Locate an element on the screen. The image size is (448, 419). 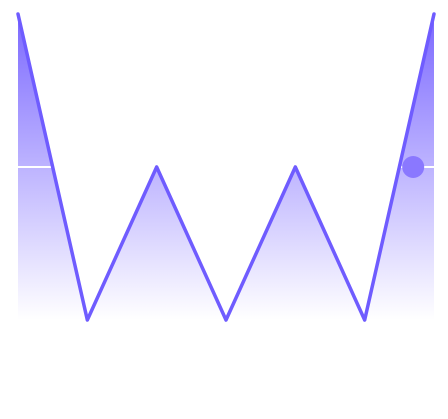
highlight-marker is located at coordinates (413, 167).